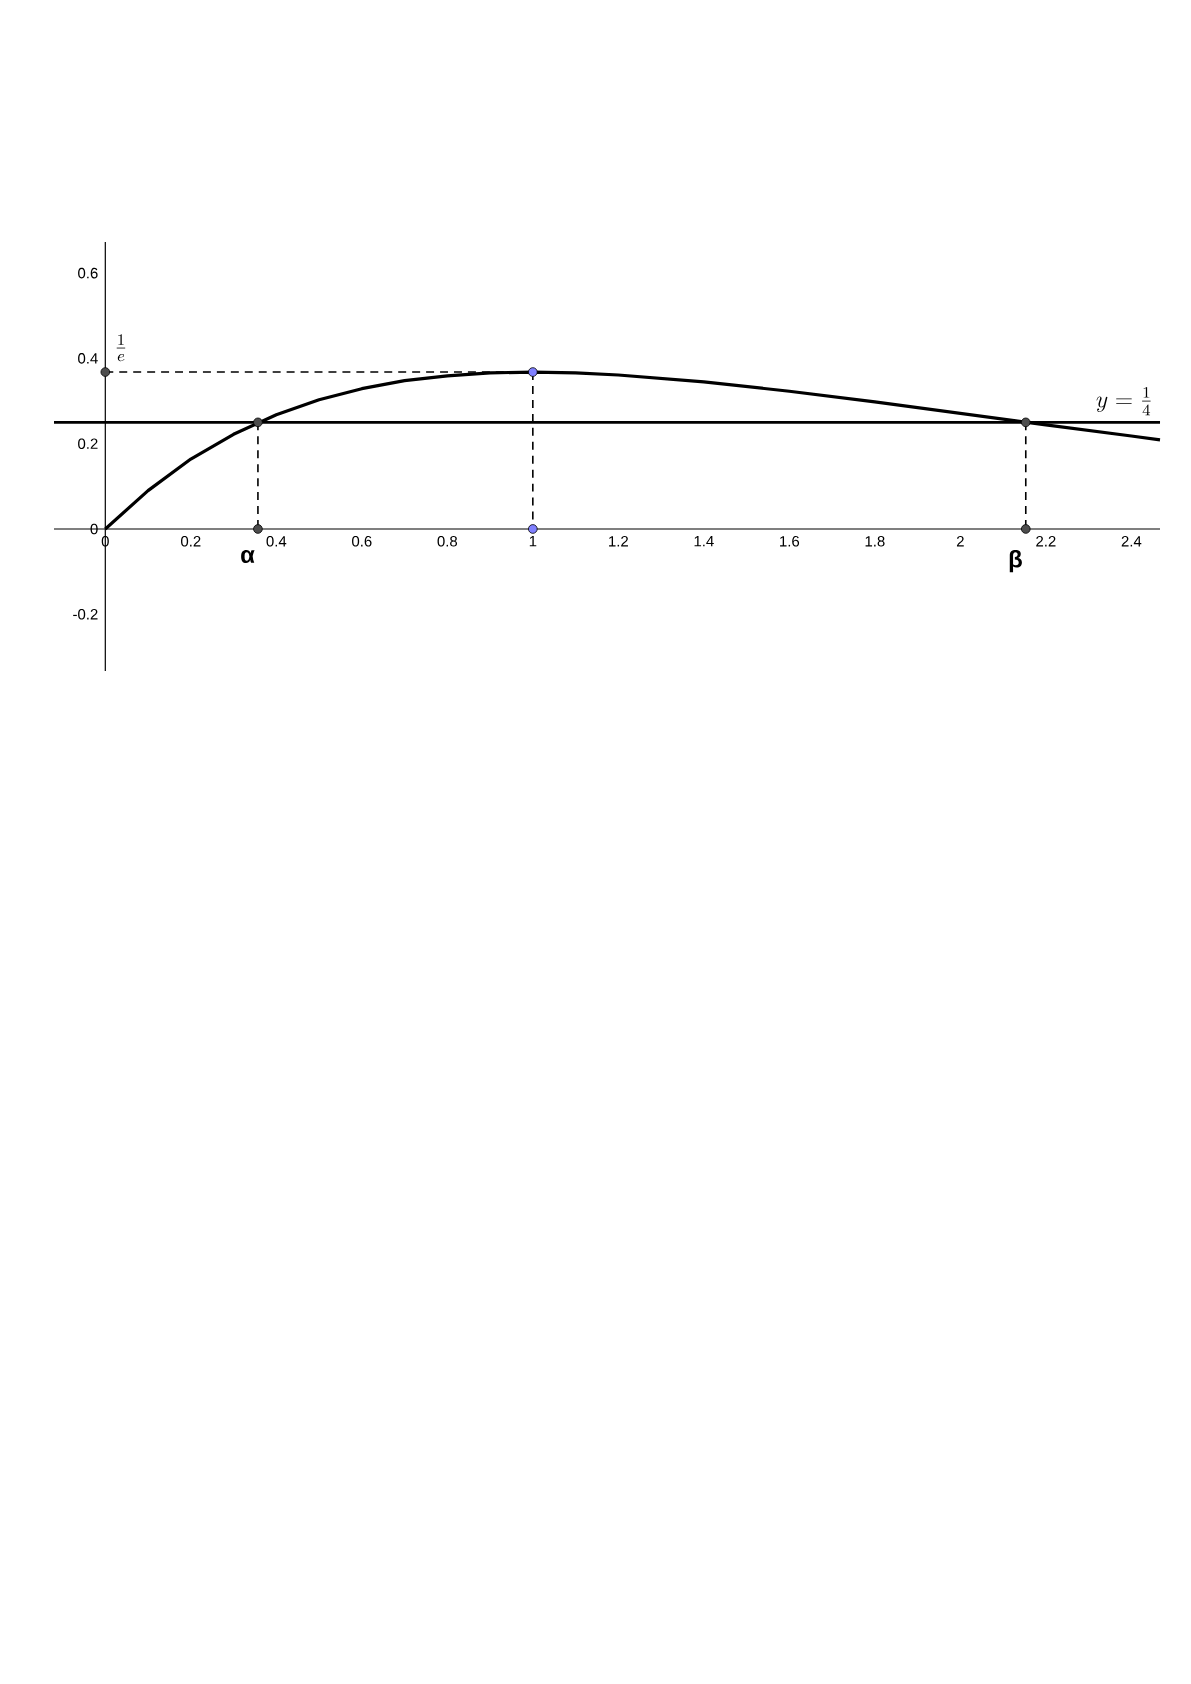 Image resolution: width=1191 pixels, height=1684 pixels. Describe the element at coordinates (191, 541) in the screenshot. I see `x-tick-label: 0.2` at that location.